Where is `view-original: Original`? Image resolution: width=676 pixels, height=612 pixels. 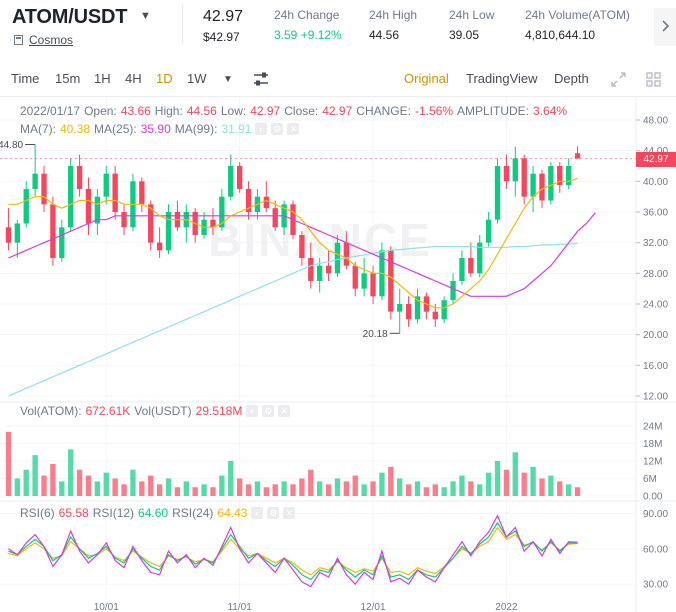 view-original: Original is located at coordinates (426, 78).